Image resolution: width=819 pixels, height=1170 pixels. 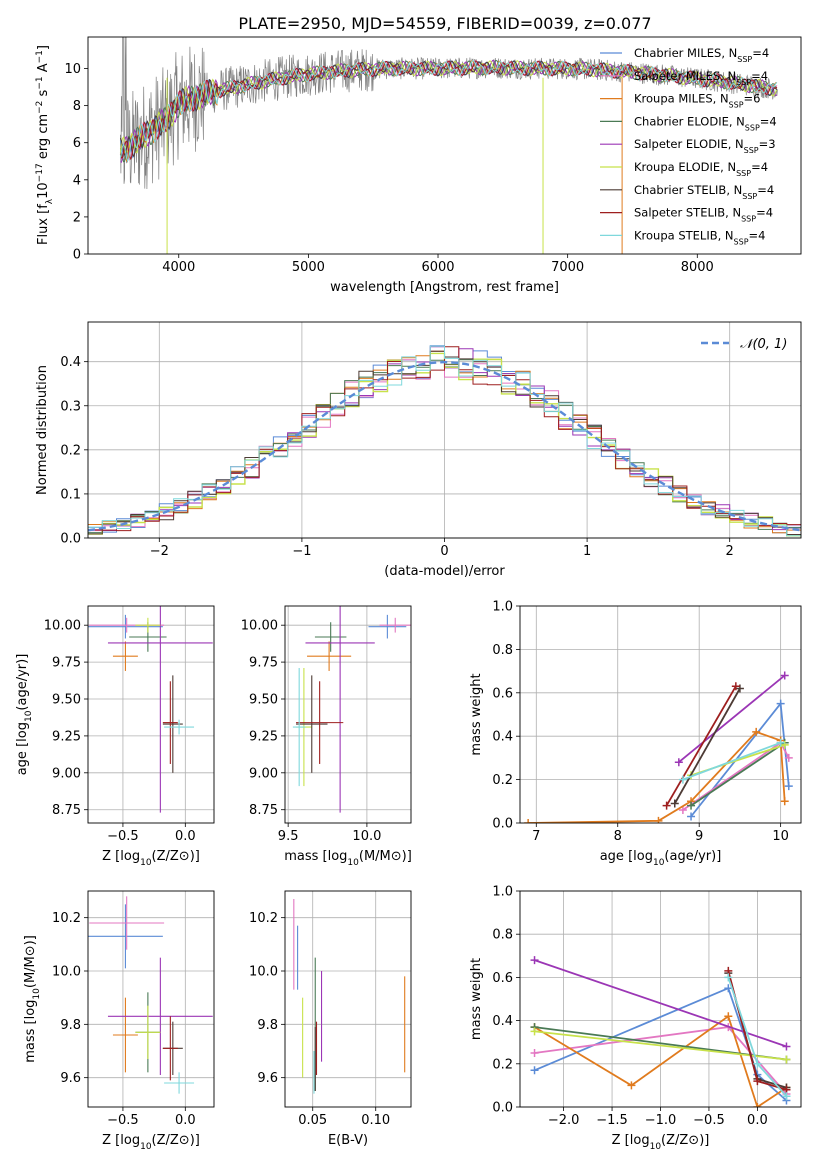 I want to click on label-part: erg cm, so click(x=43, y=138).